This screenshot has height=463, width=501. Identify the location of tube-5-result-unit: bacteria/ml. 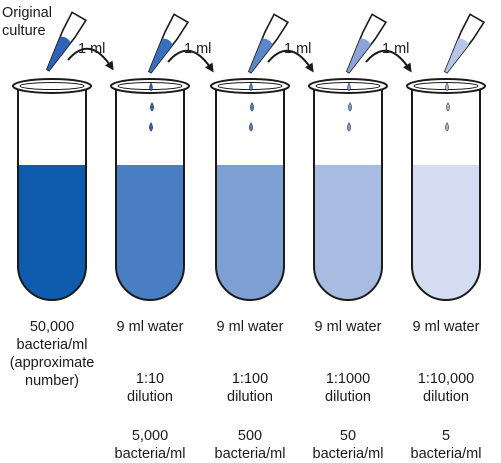
(446, 454).